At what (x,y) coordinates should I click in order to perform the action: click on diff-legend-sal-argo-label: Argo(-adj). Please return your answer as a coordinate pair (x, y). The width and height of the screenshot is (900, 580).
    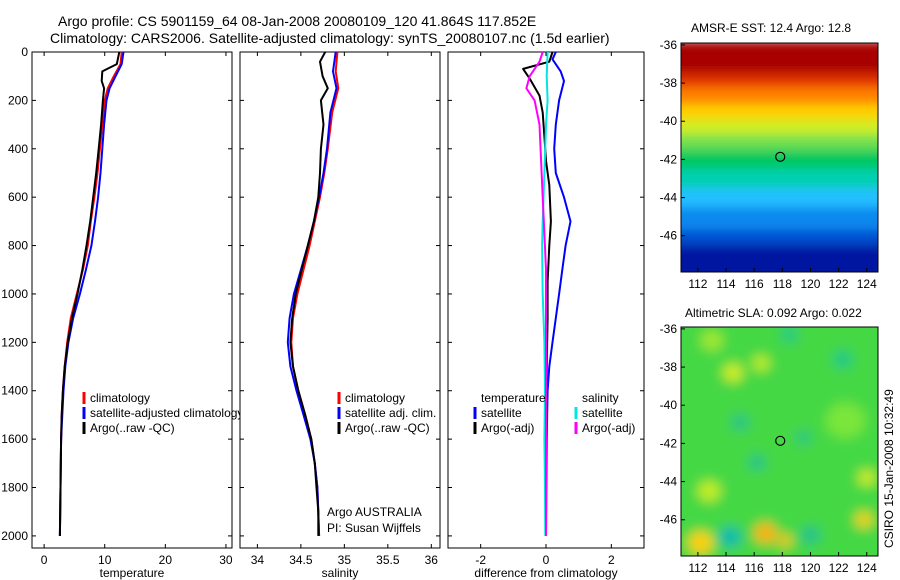
    Looking at the image, I should click on (608, 428).